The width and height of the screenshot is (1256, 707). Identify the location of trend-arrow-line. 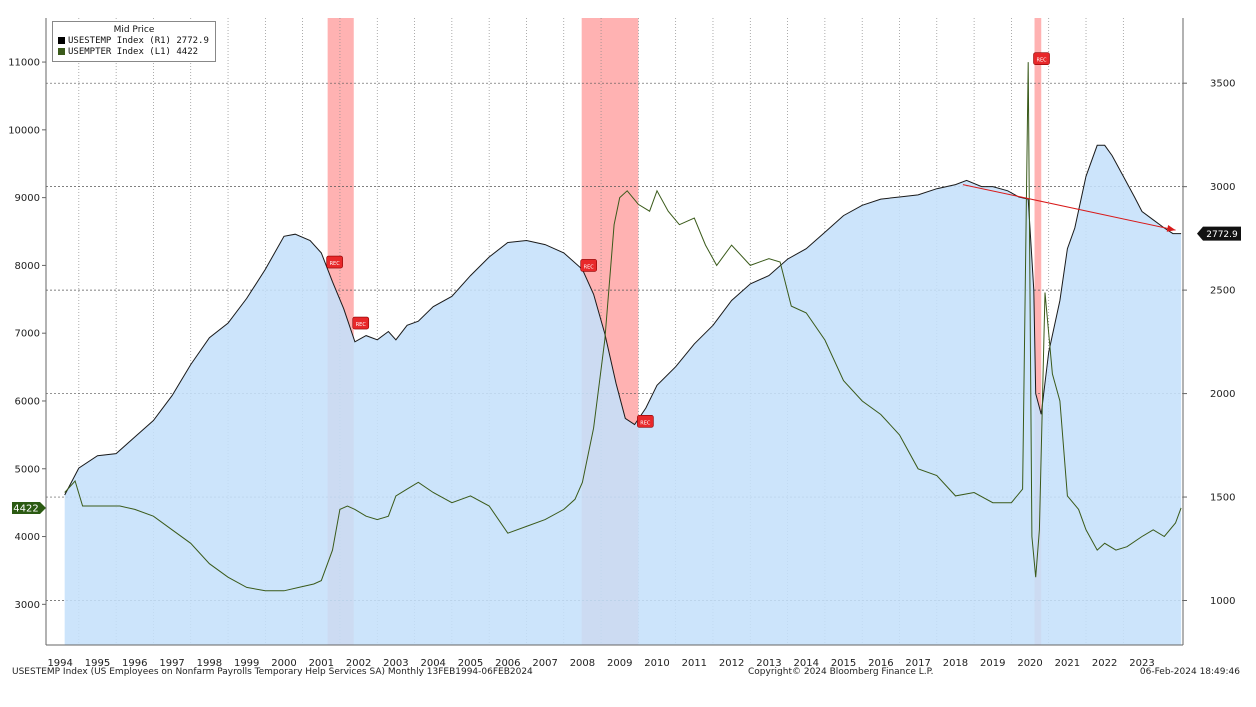
(1069, 207).